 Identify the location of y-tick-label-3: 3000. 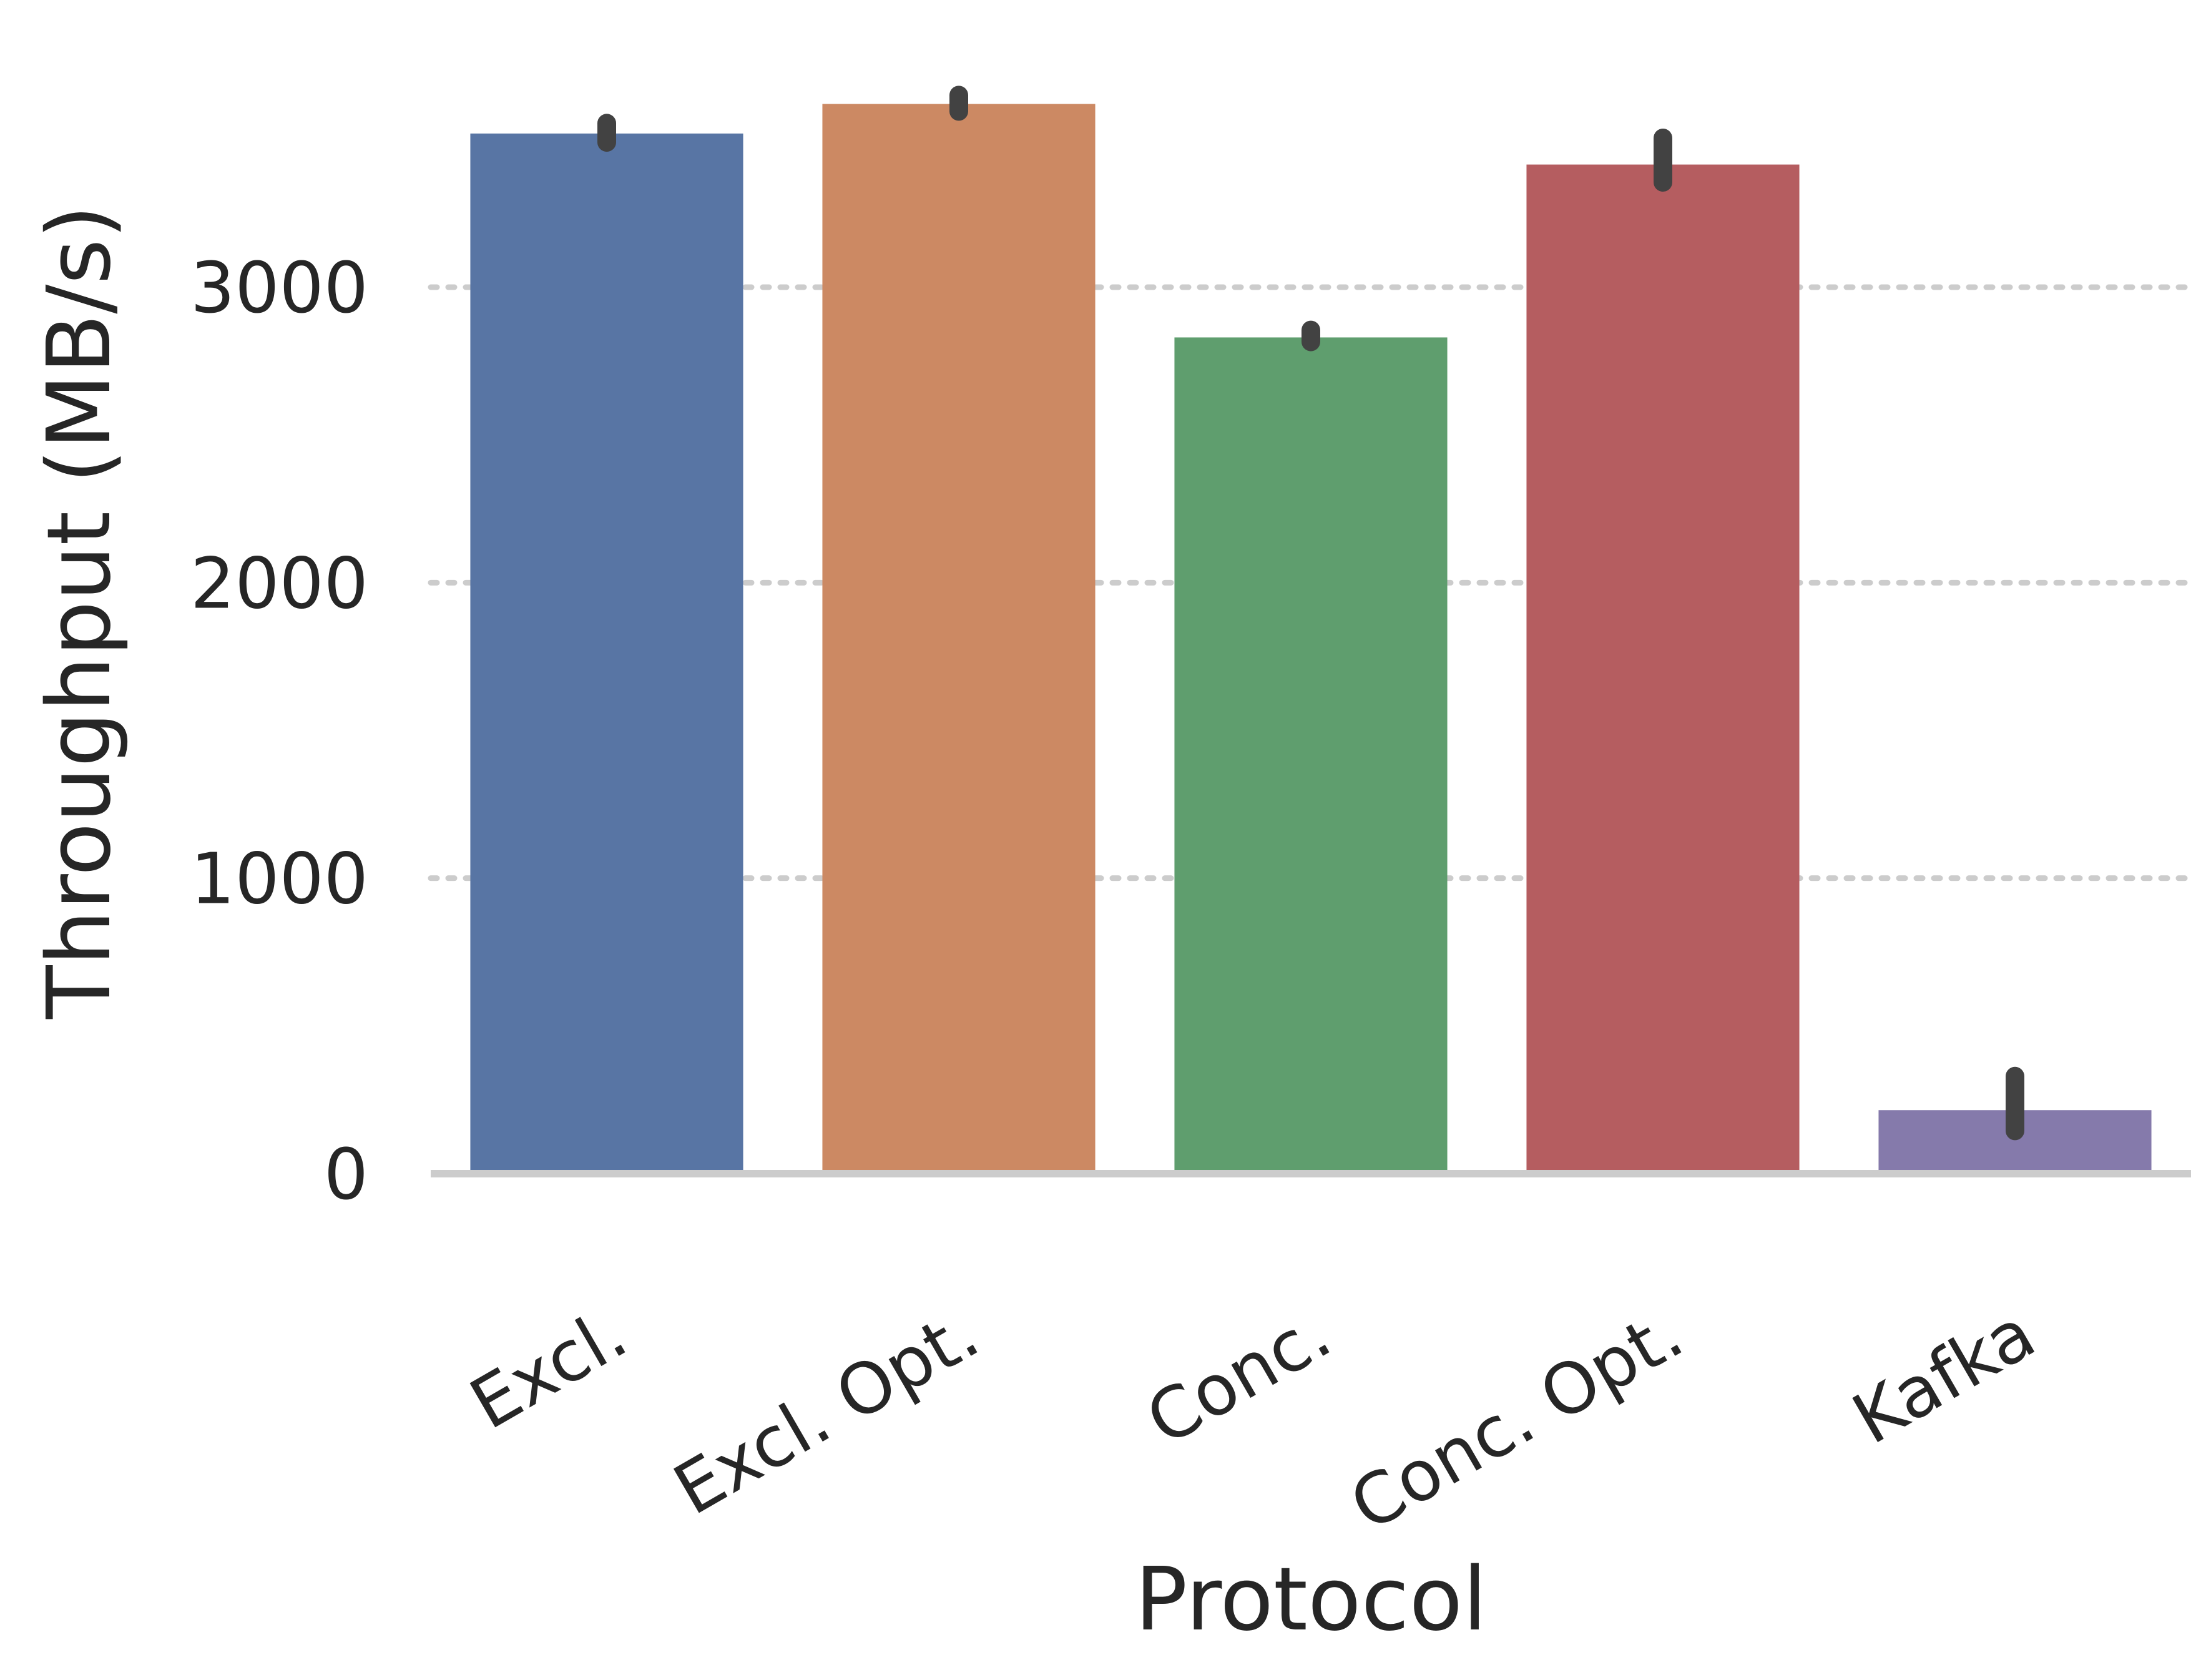
(279, 288).